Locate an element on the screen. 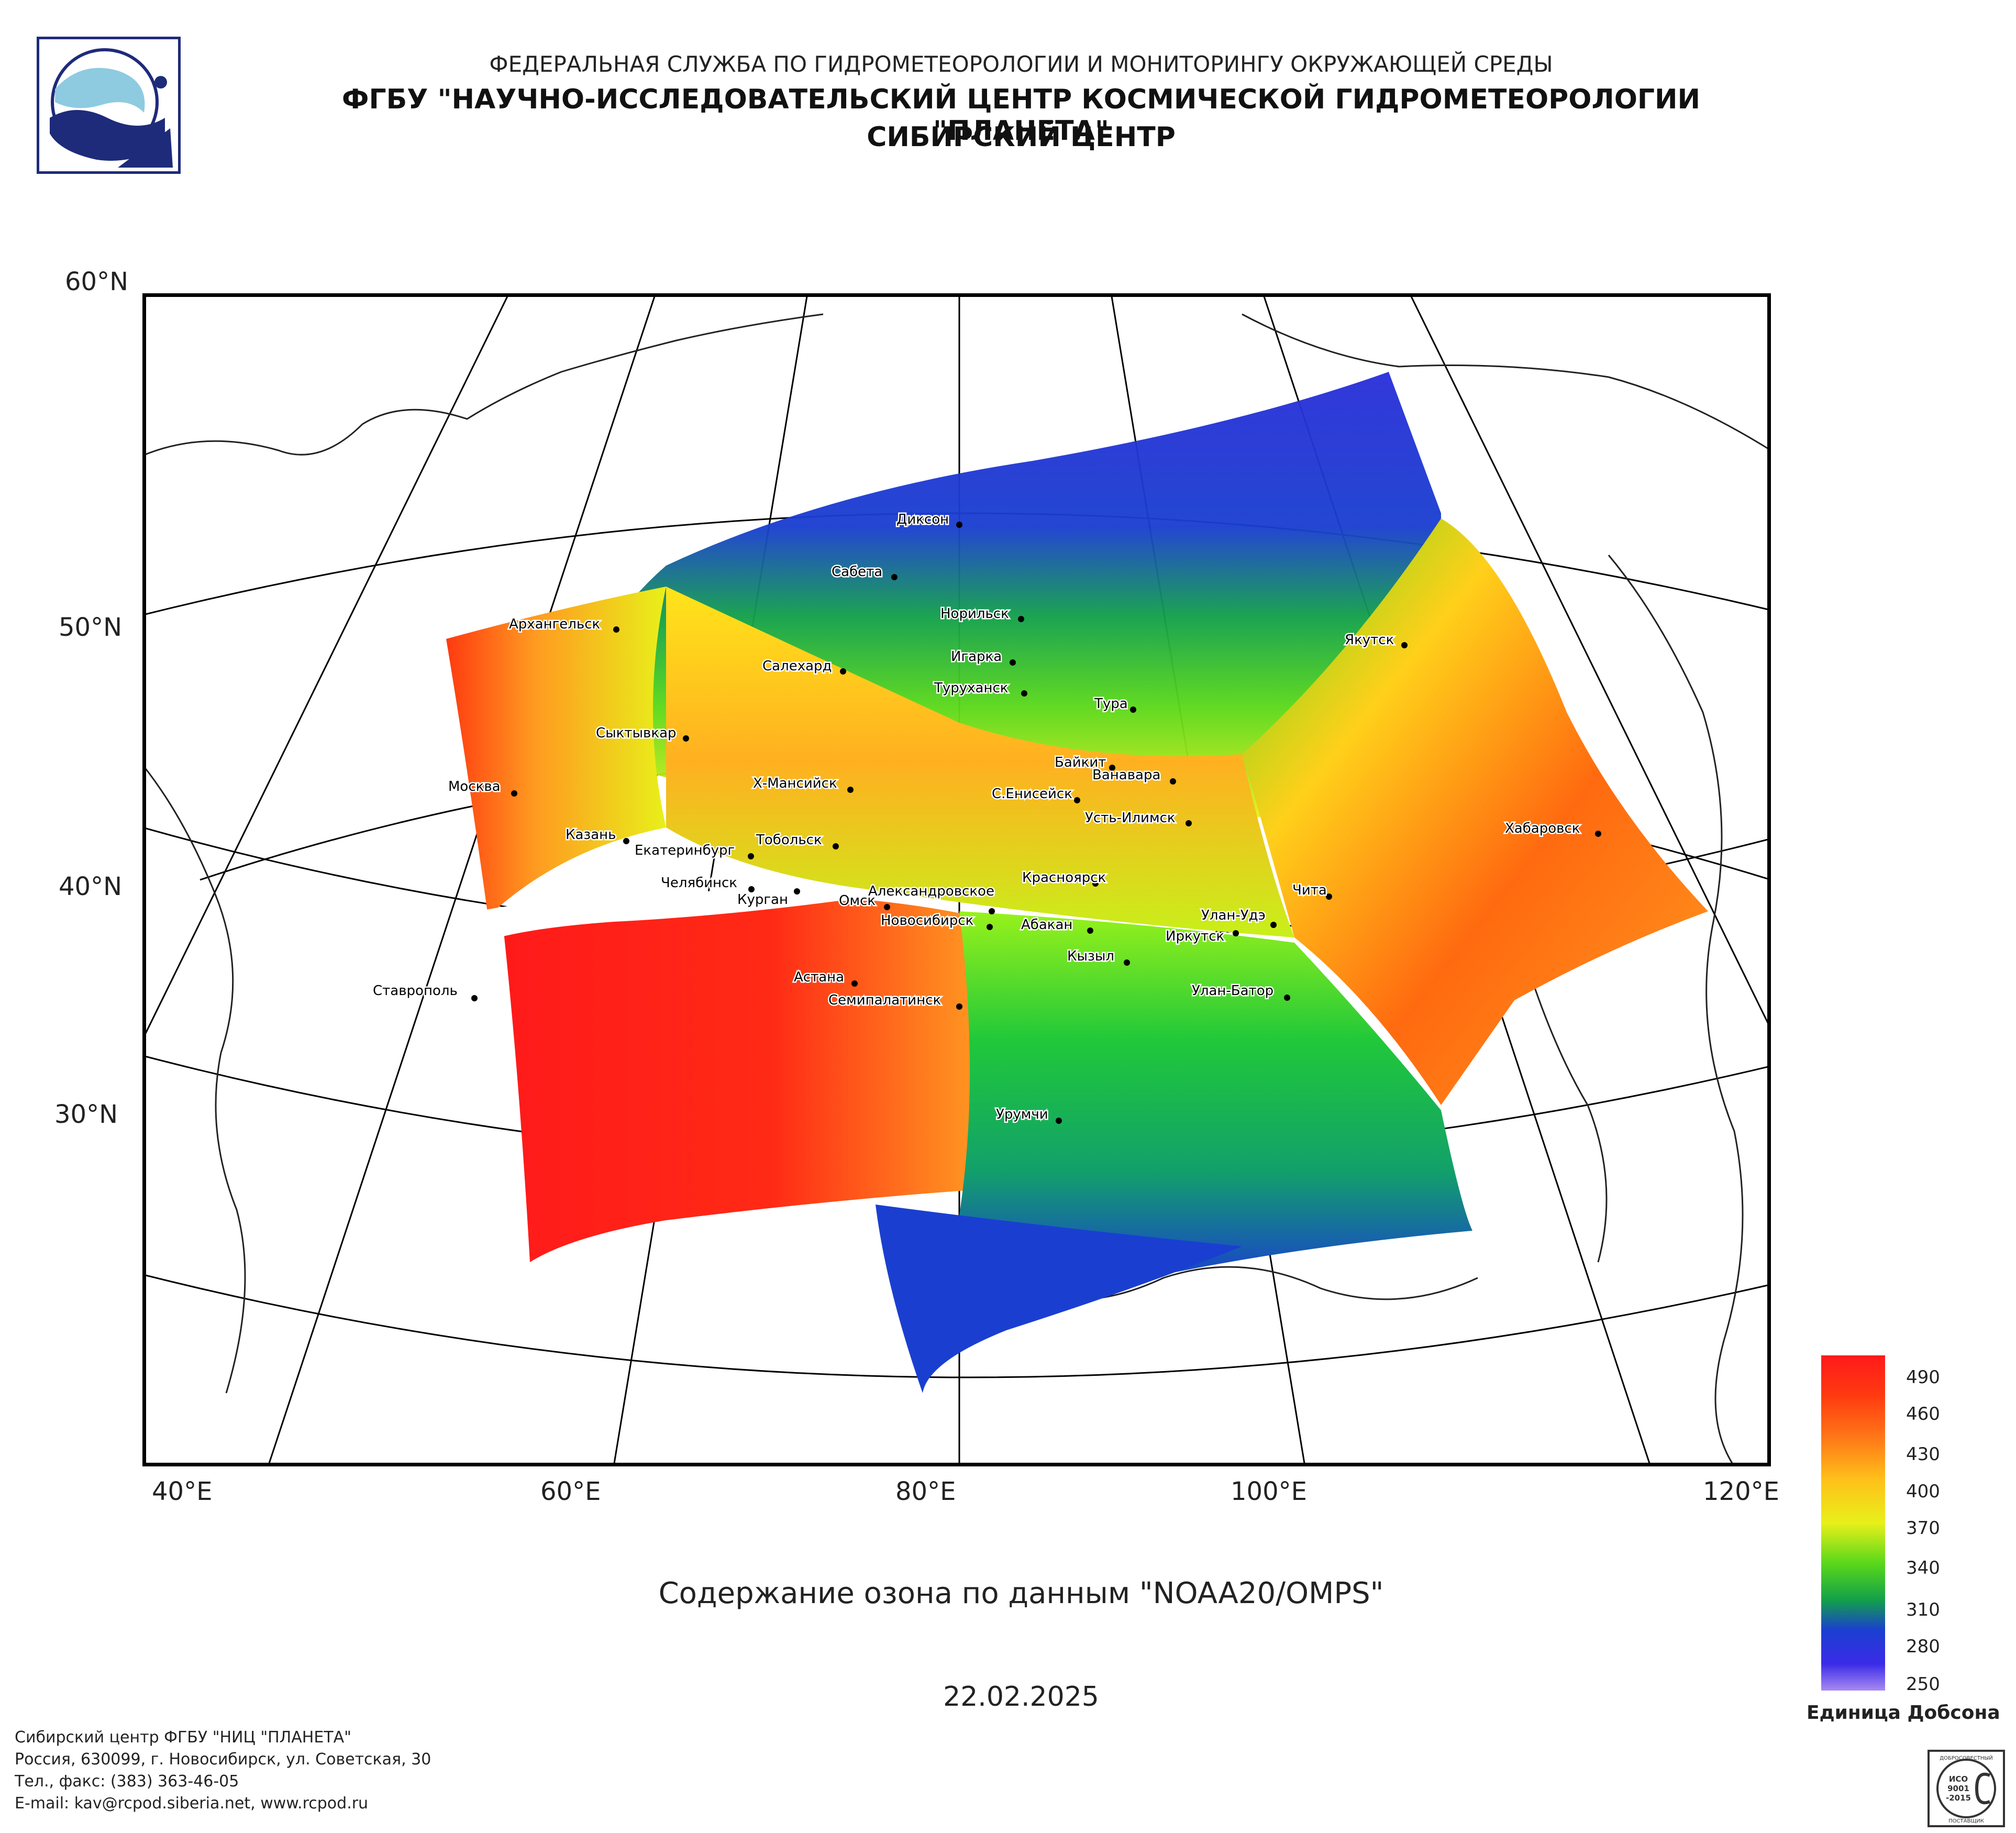  legend-tick: 340 is located at coordinates (1923, 1568).